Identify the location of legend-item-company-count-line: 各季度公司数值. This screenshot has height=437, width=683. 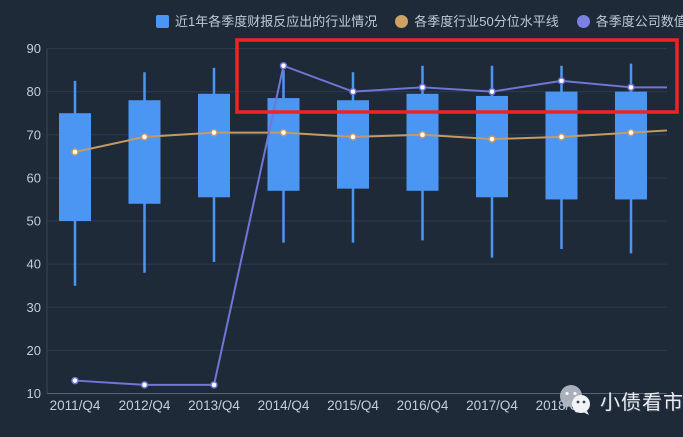
(629, 21).